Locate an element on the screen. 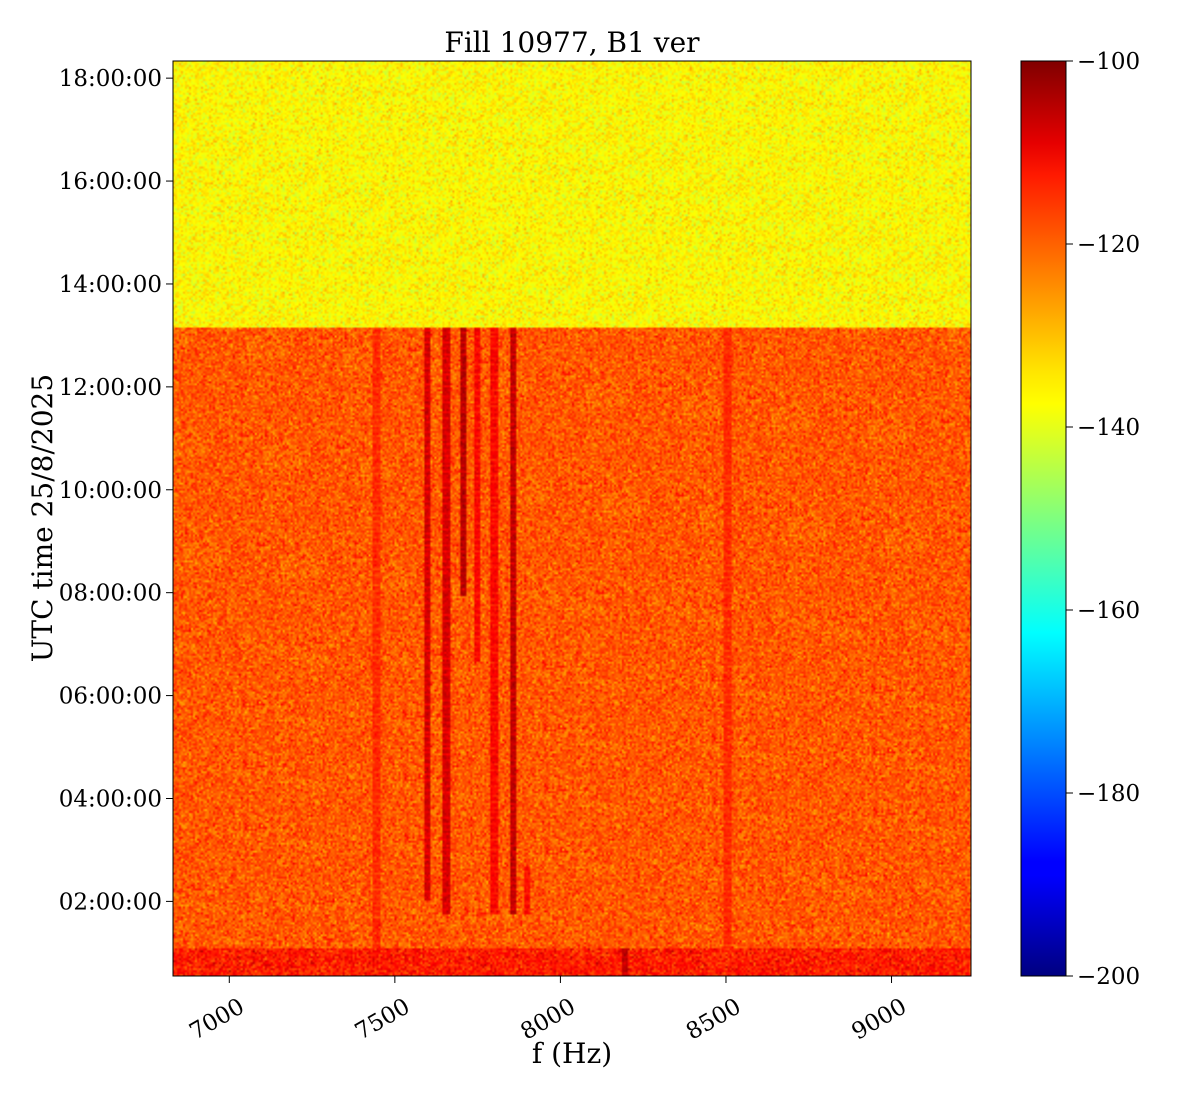  colorbar-tick-label: −120 is located at coordinates (1108, 245).